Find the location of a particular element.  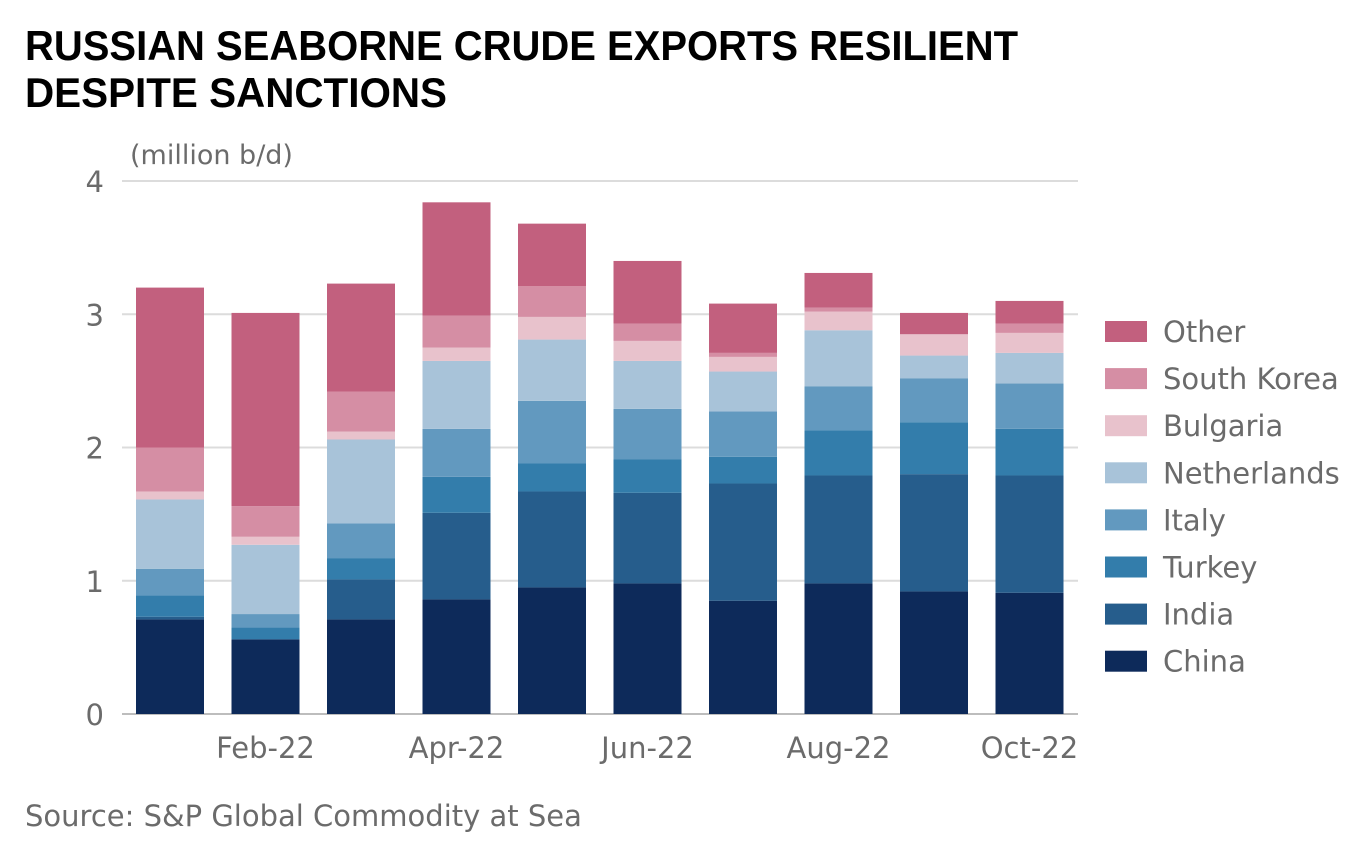

legend-item: India is located at coordinates (1169, 615).